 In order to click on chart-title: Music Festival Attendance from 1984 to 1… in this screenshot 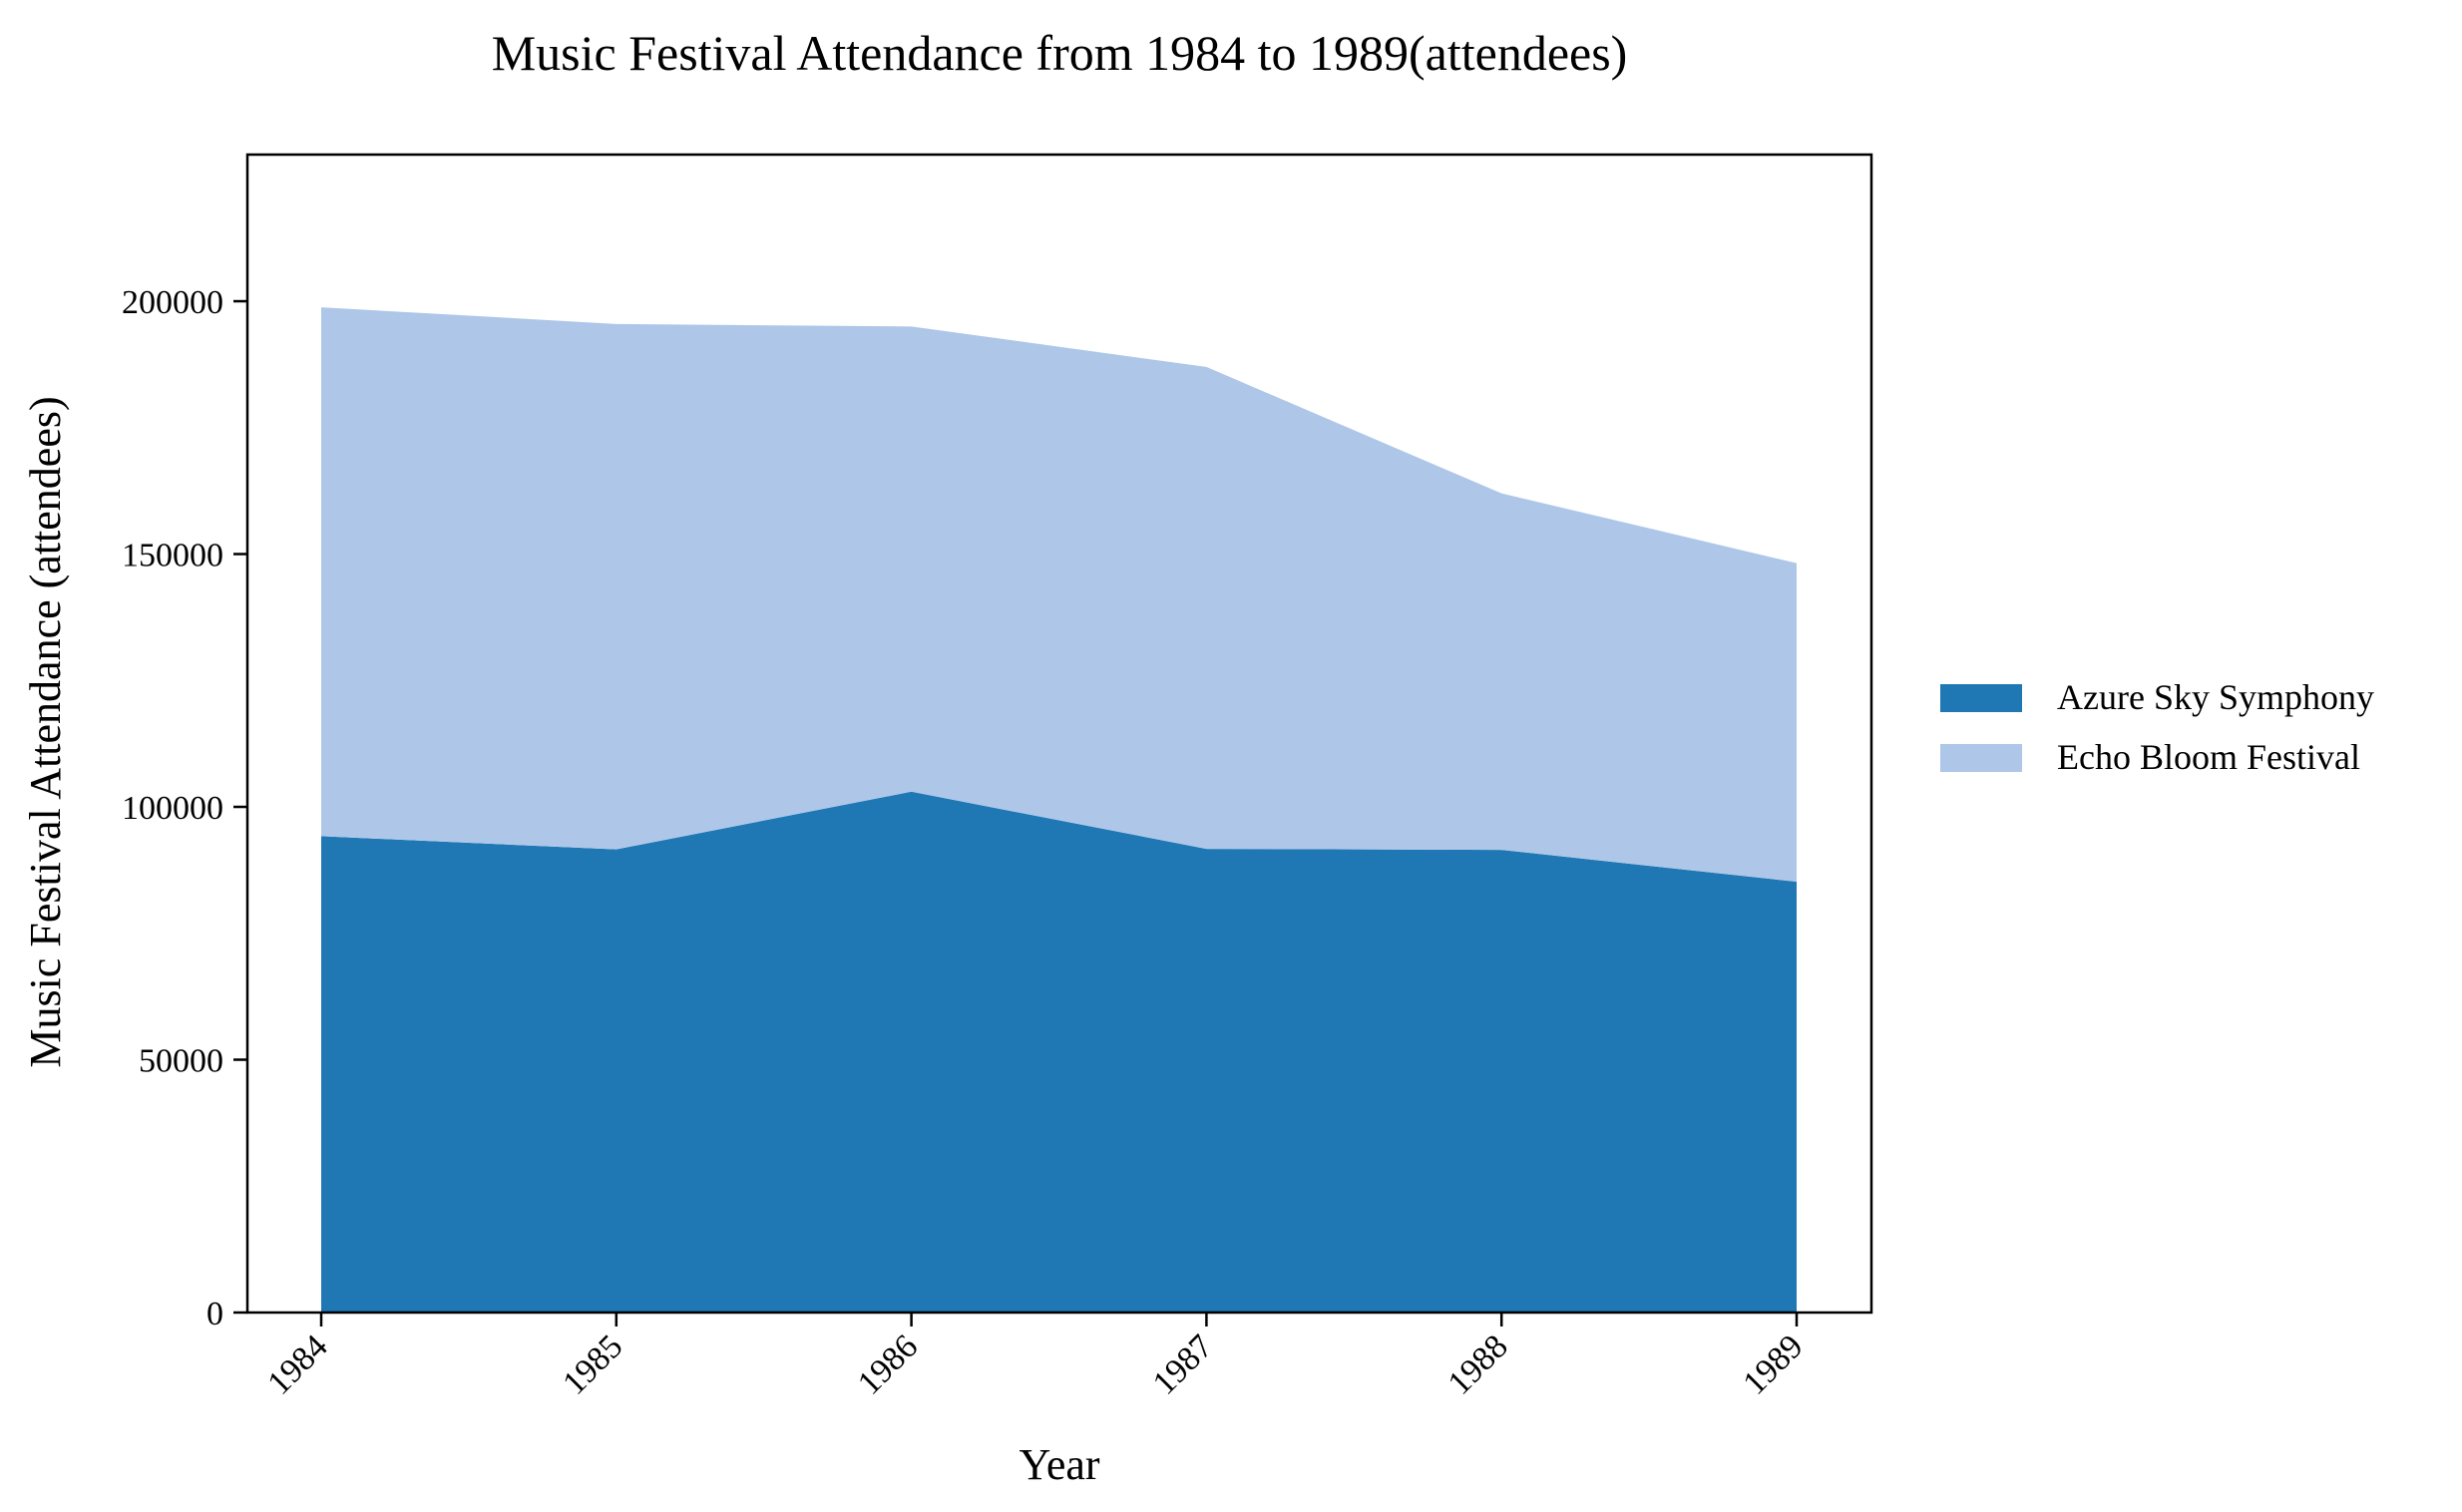, I will do `click(1060, 53)`.